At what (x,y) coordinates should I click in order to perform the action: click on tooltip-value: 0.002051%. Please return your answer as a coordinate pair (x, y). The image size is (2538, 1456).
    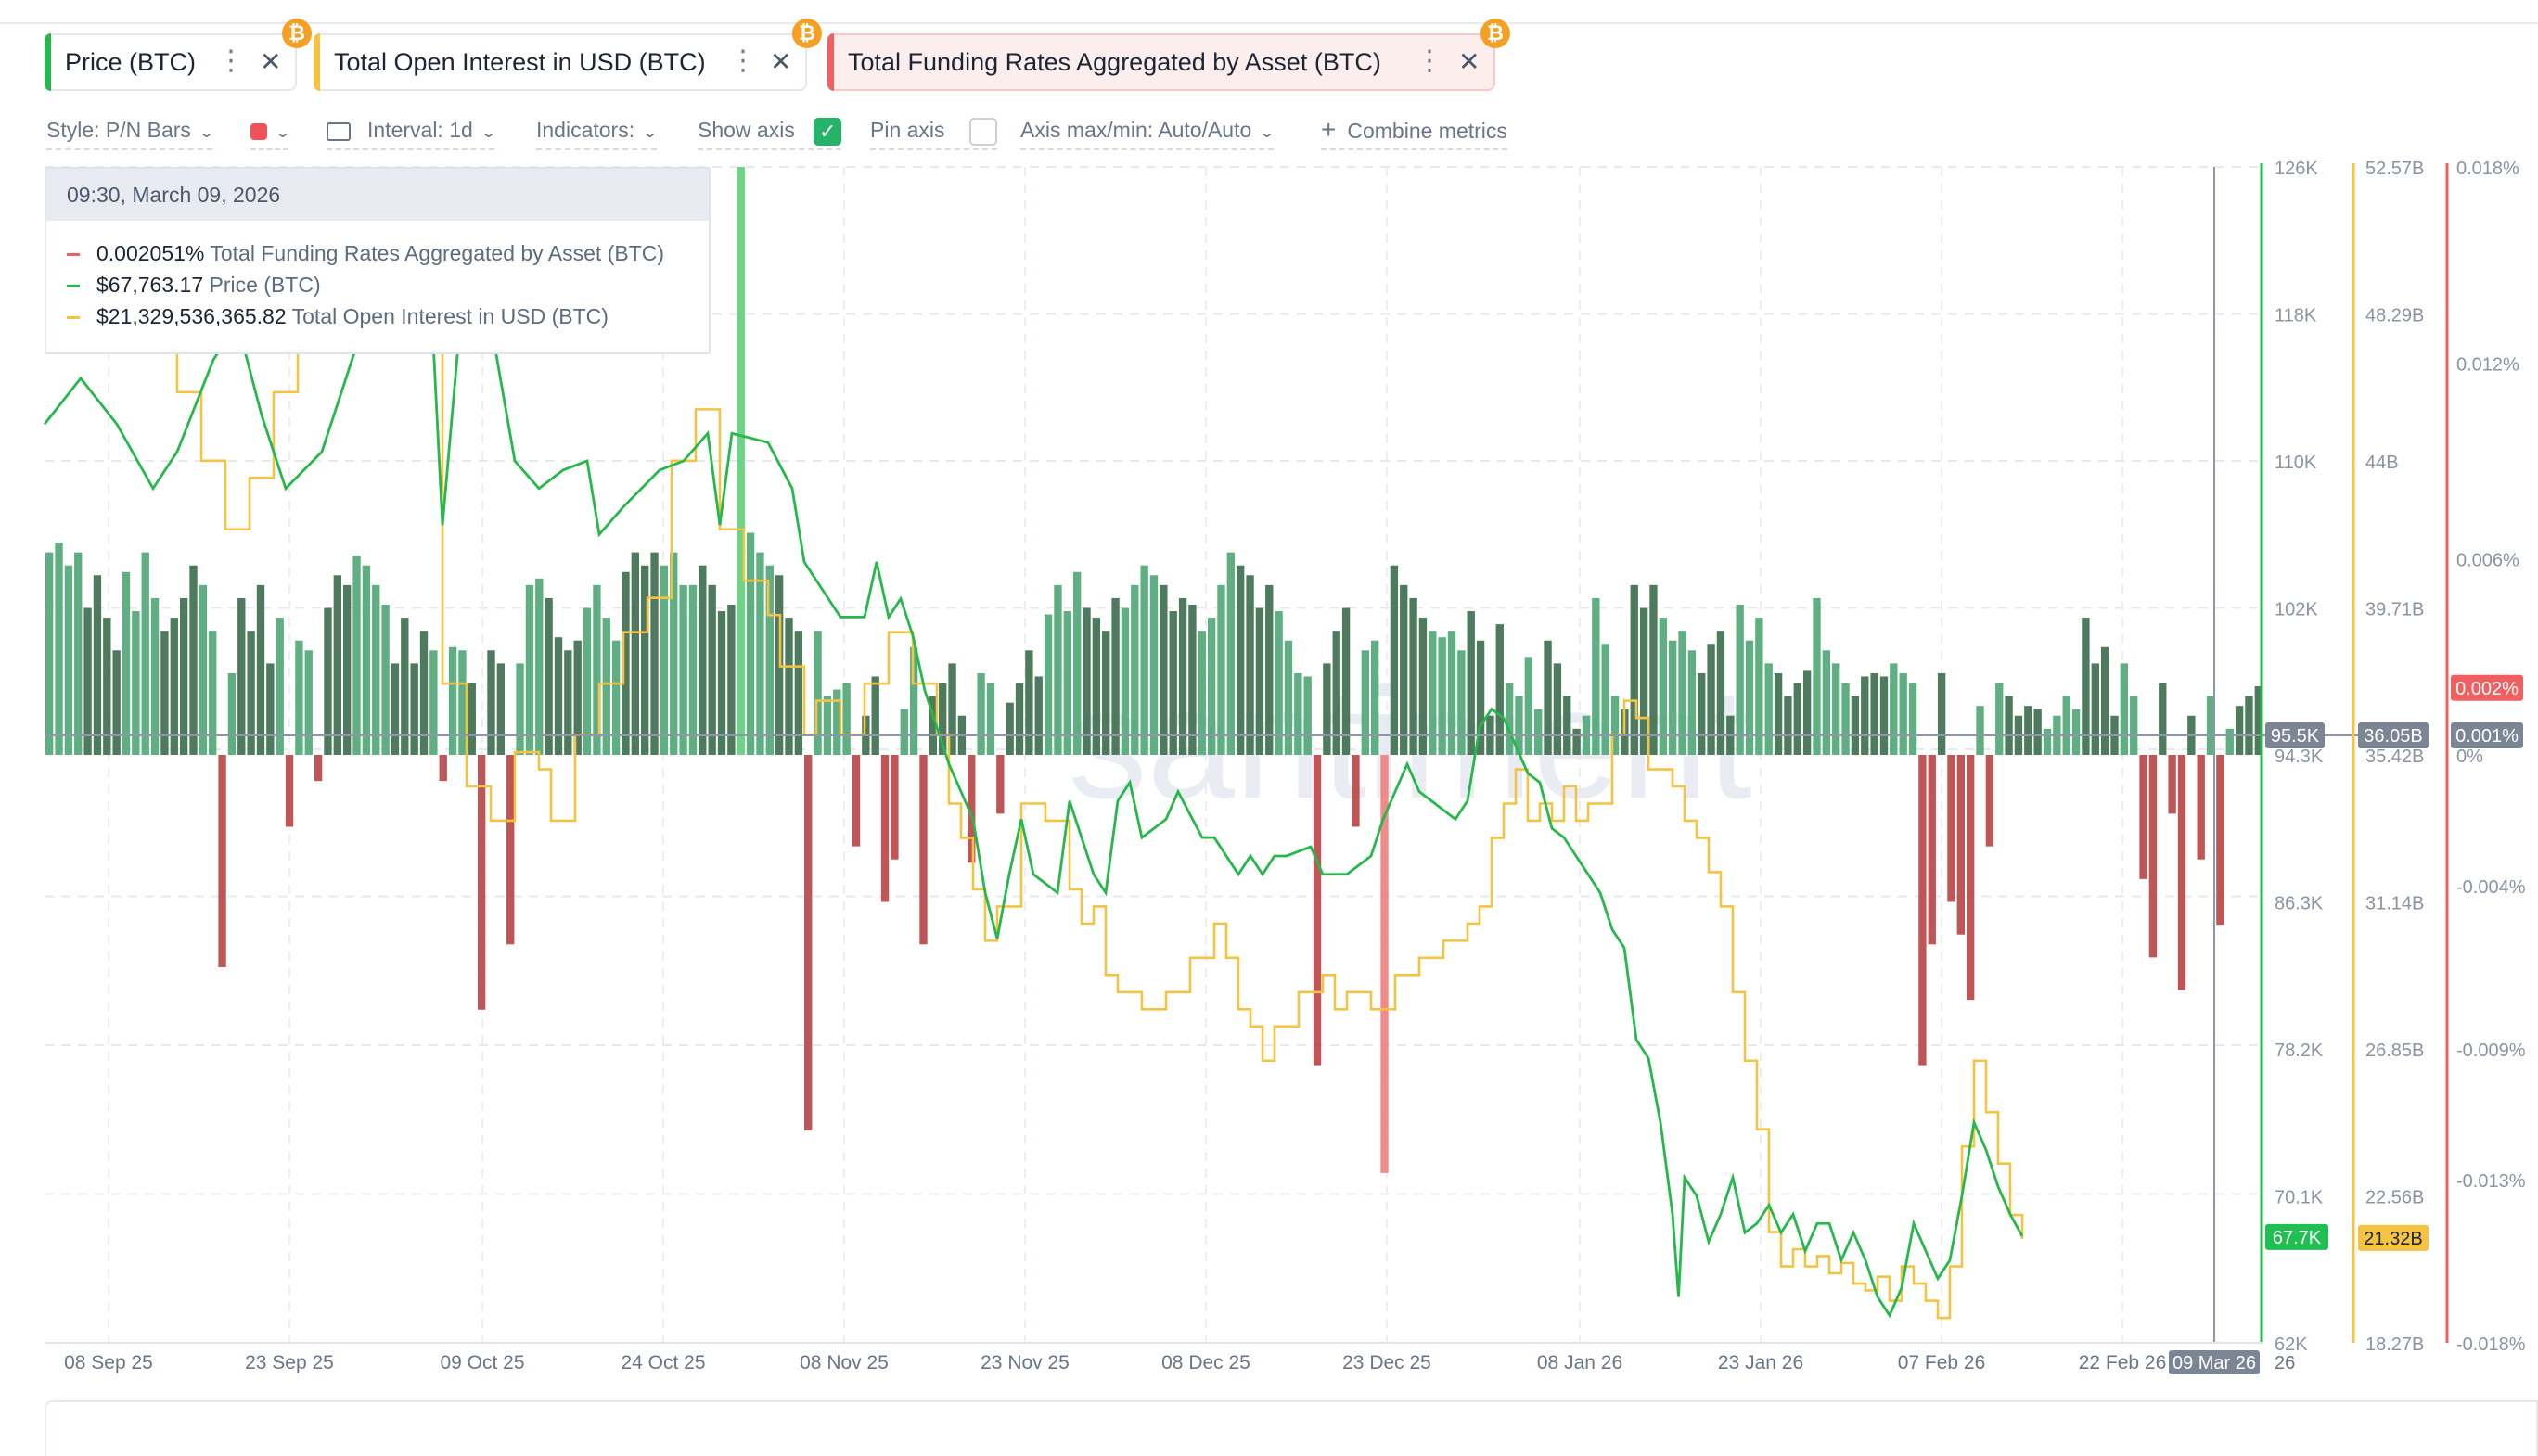
    Looking at the image, I should click on (150, 253).